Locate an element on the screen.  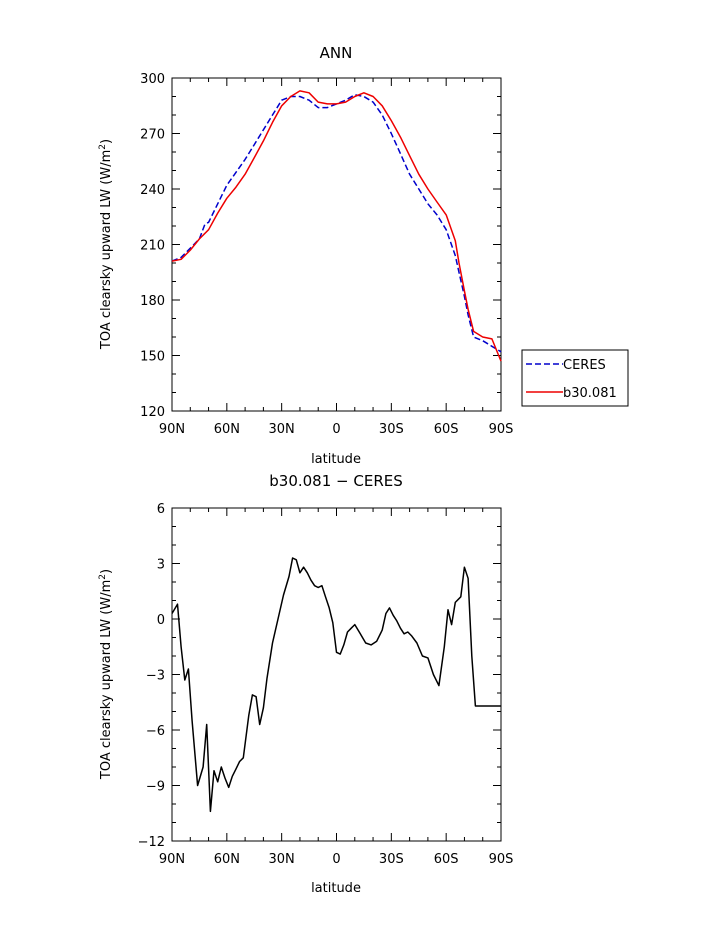
bottom-chart-title: b30.081 − CERES is located at coordinates (335, 481).